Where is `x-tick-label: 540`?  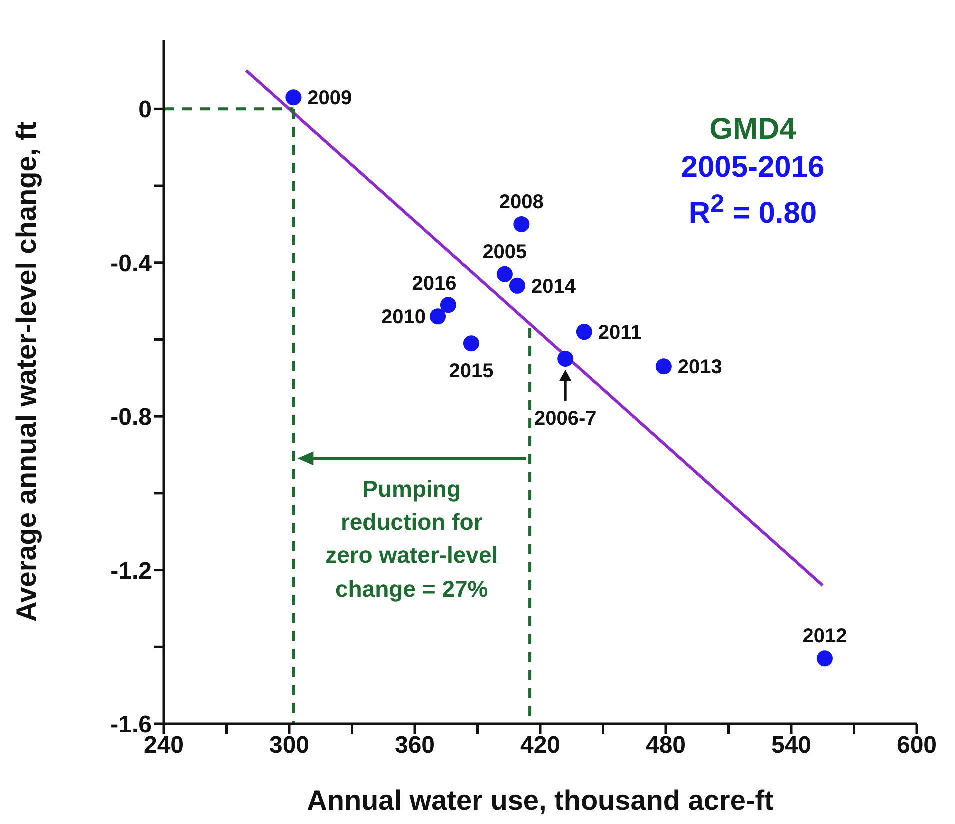
x-tick-label: 540 is located at coordinates (791, 746).